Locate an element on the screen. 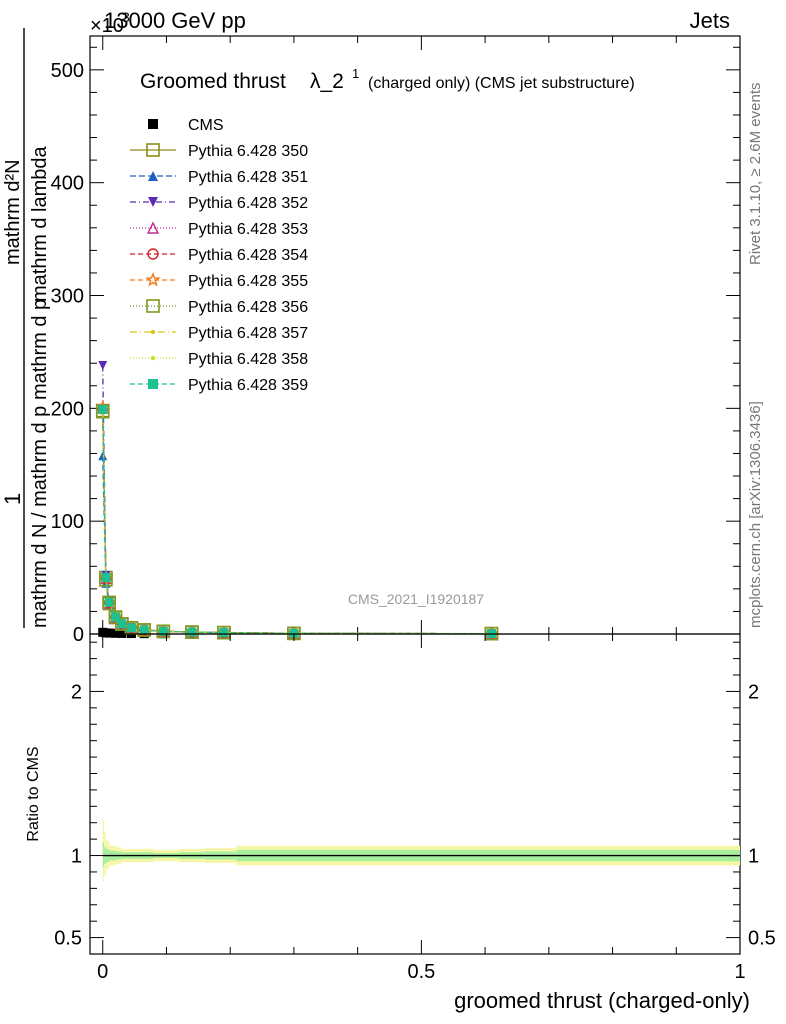  ratio-band-inner is located at coordinates (103, 855).